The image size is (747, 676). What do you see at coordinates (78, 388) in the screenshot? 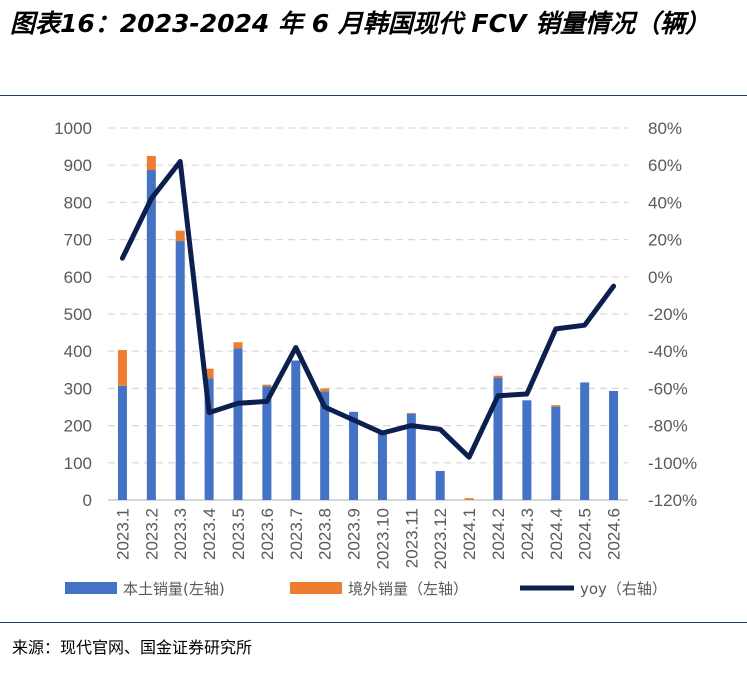
I see `y-left-tick-label: 300` at bounding box center [78, 388].